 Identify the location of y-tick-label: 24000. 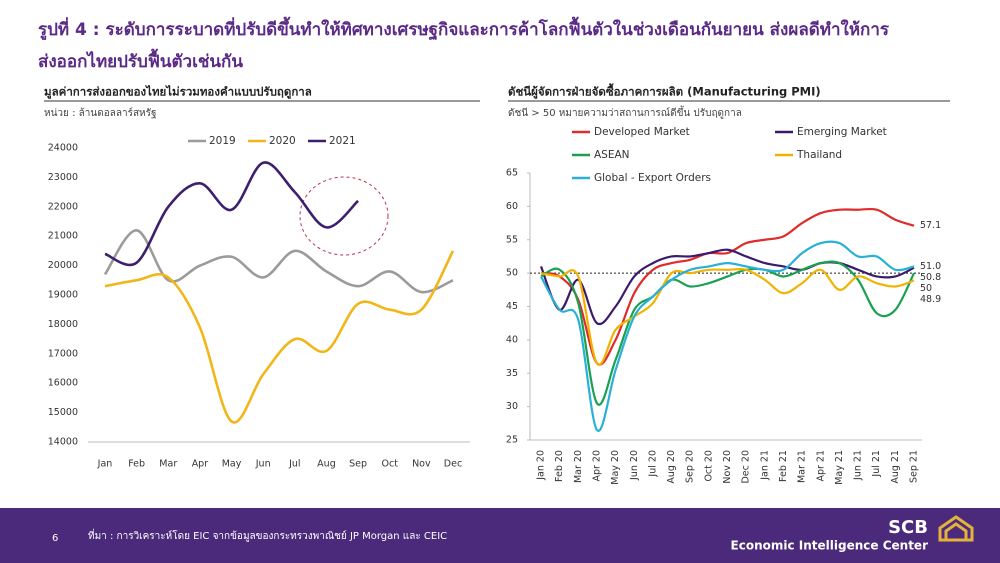
(63, 148).